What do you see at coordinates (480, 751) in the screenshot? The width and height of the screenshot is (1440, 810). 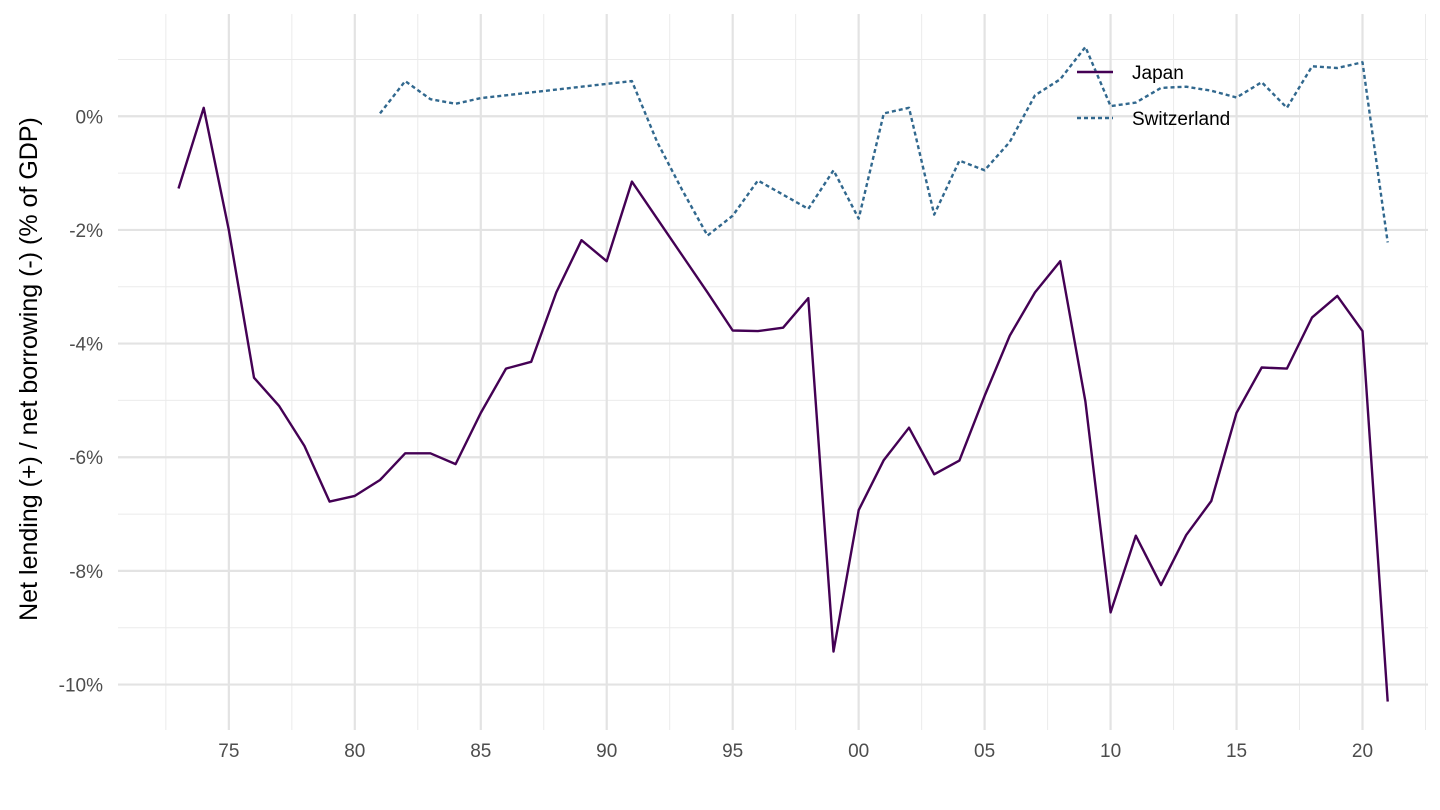 I see `x-tick-label: 85` at bounding box center [480, 751].